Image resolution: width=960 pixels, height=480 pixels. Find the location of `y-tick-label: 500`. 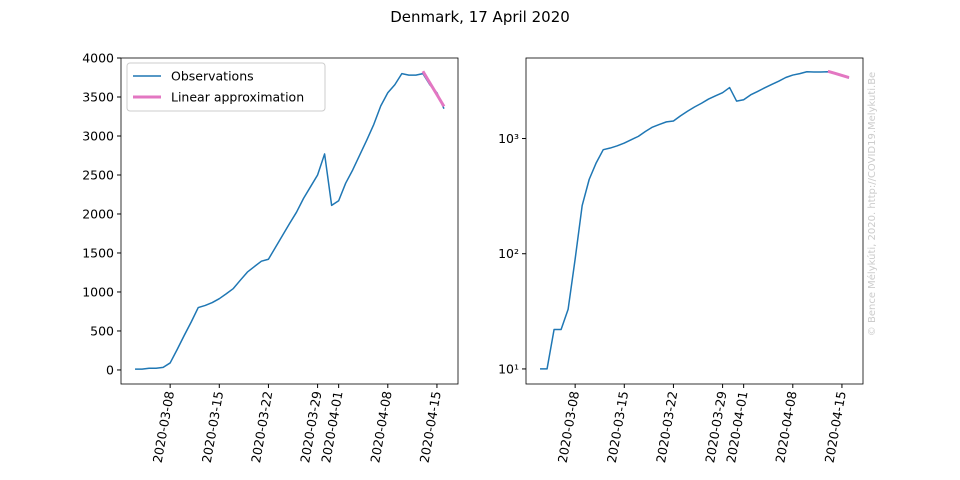

y-tick-label: 500 is located at coordinates (102, 330).